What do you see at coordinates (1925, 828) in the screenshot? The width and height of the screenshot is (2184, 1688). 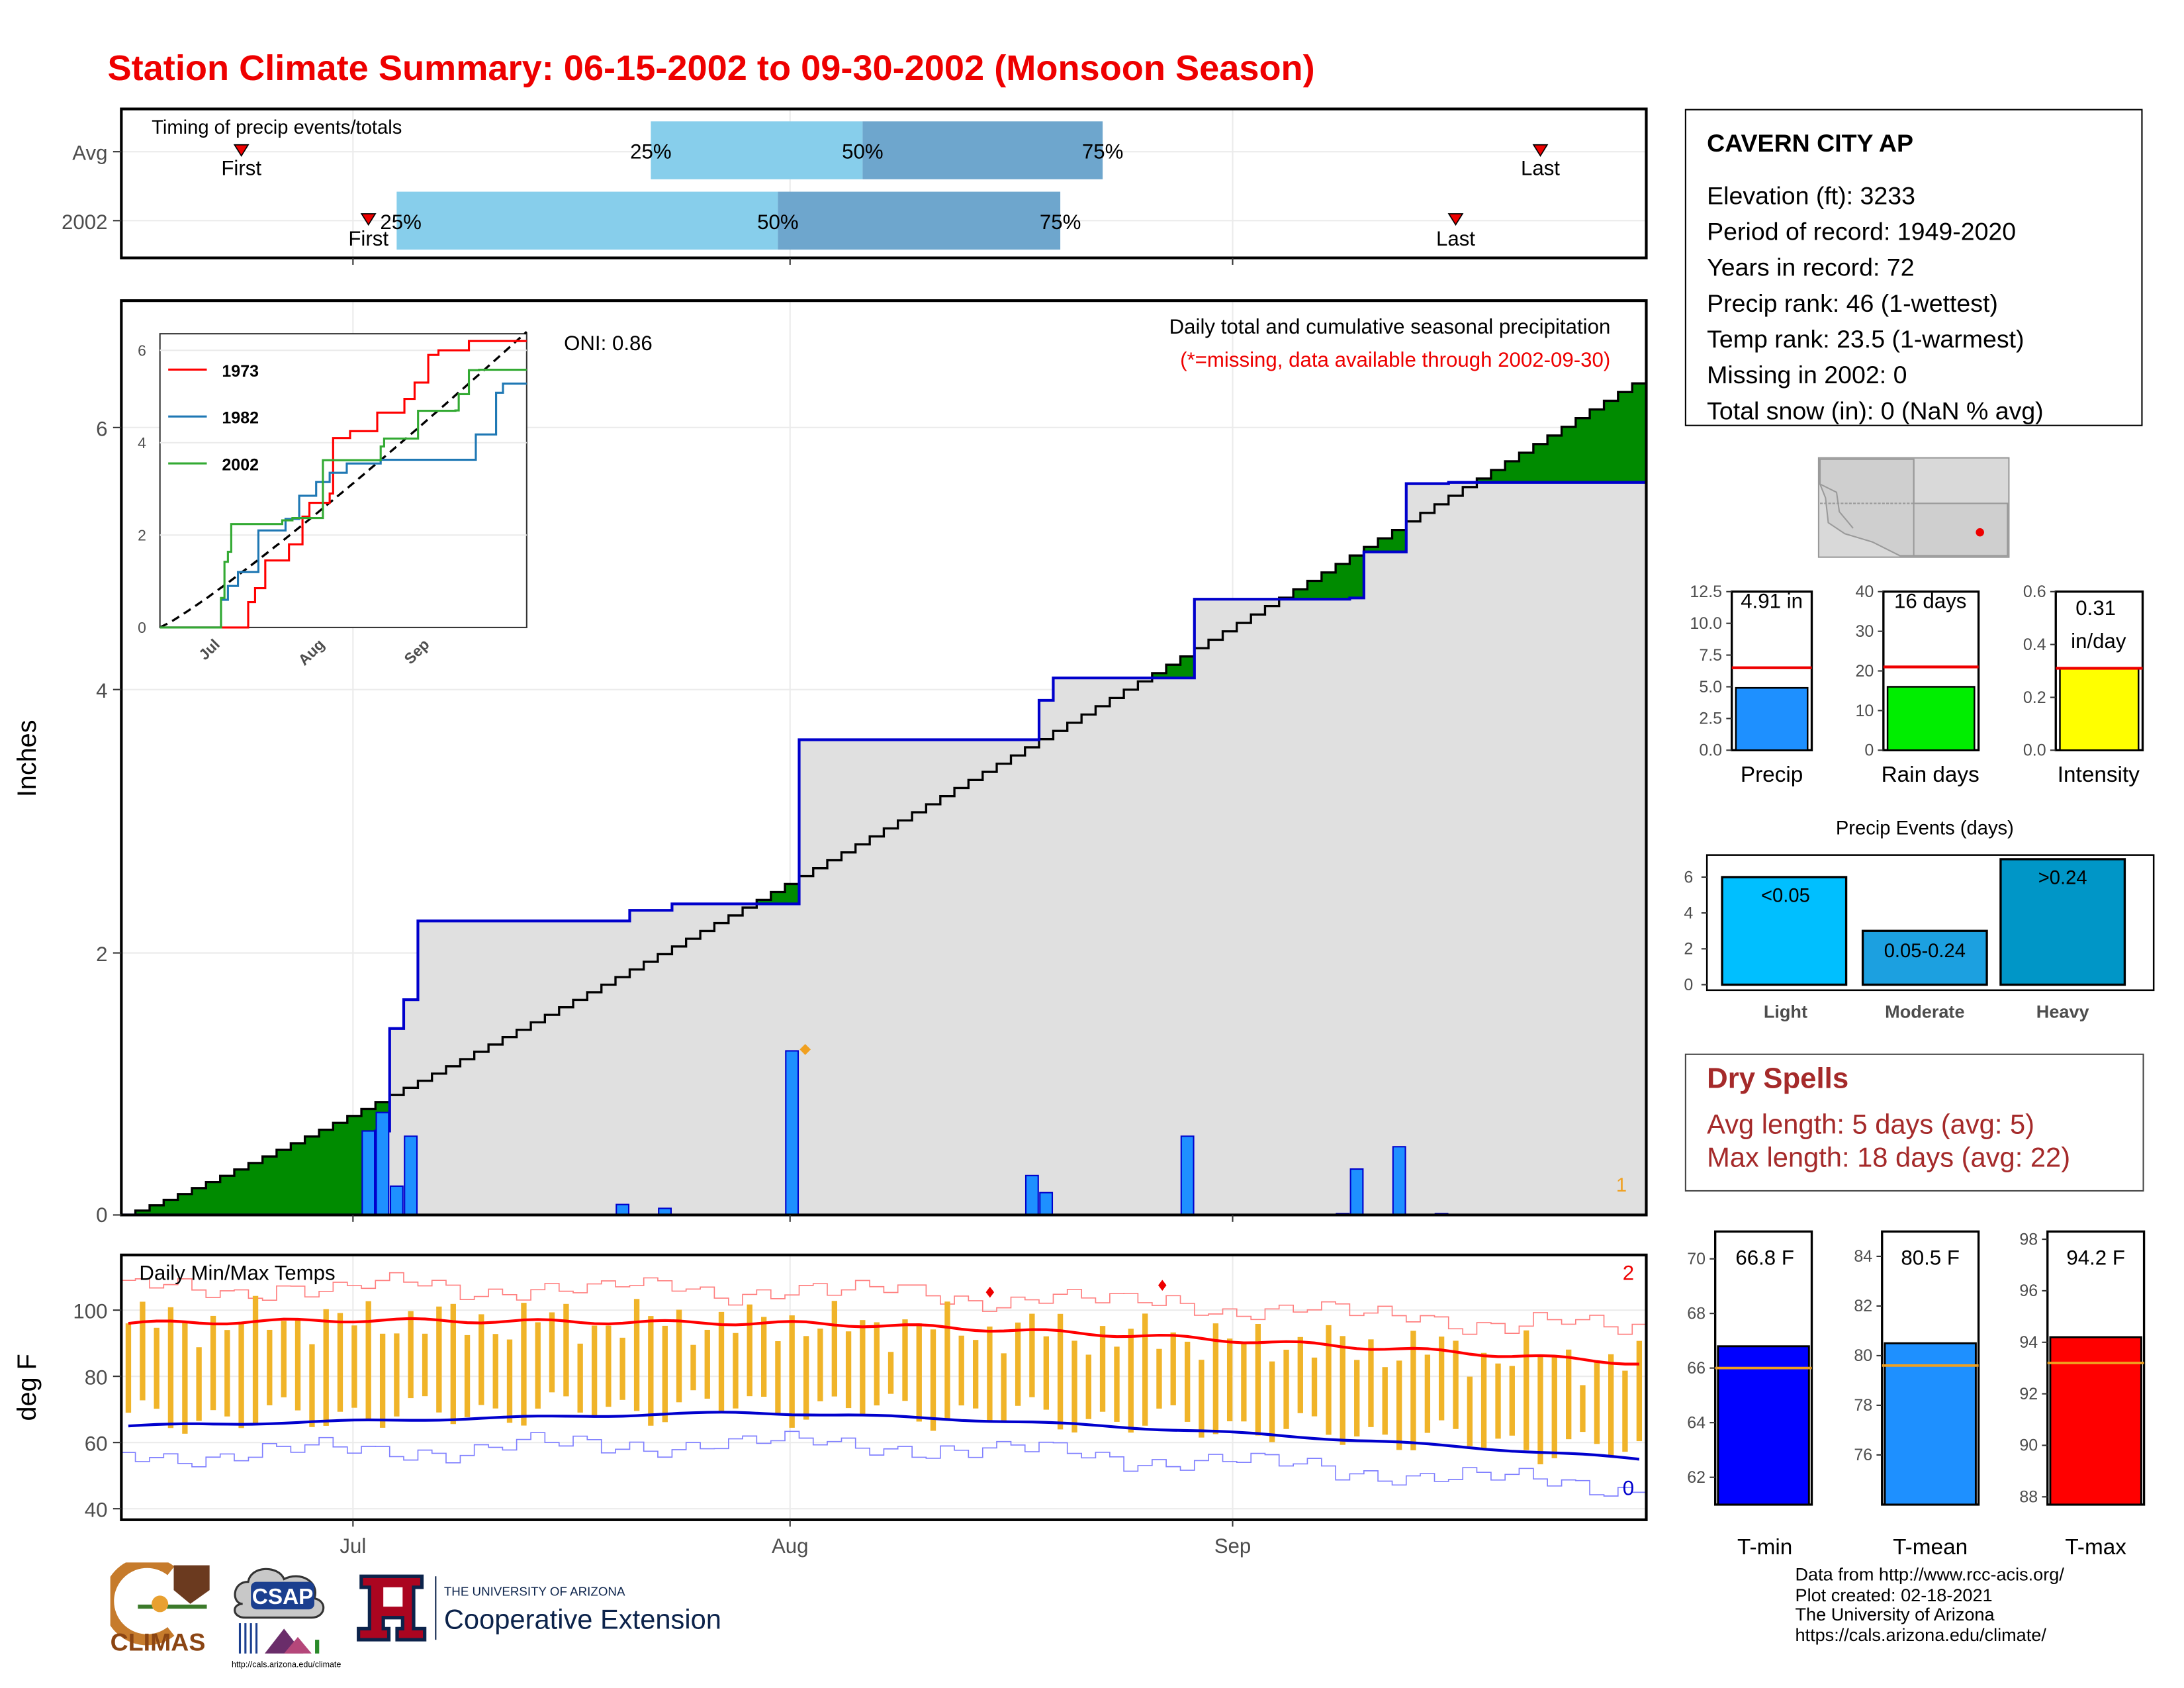 I see `precip-events-title: Precip Events (days)` at bounding box center [1925, 828].